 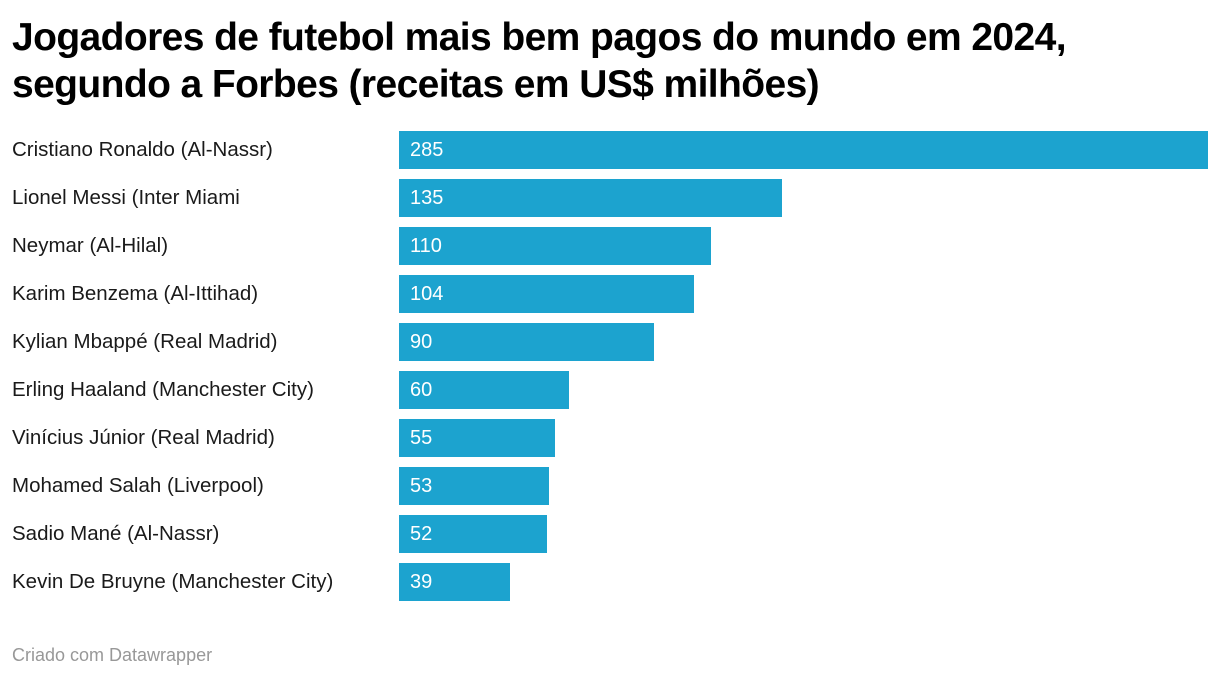 I want to click on bar-track: 39, so click(x=803, y=582).